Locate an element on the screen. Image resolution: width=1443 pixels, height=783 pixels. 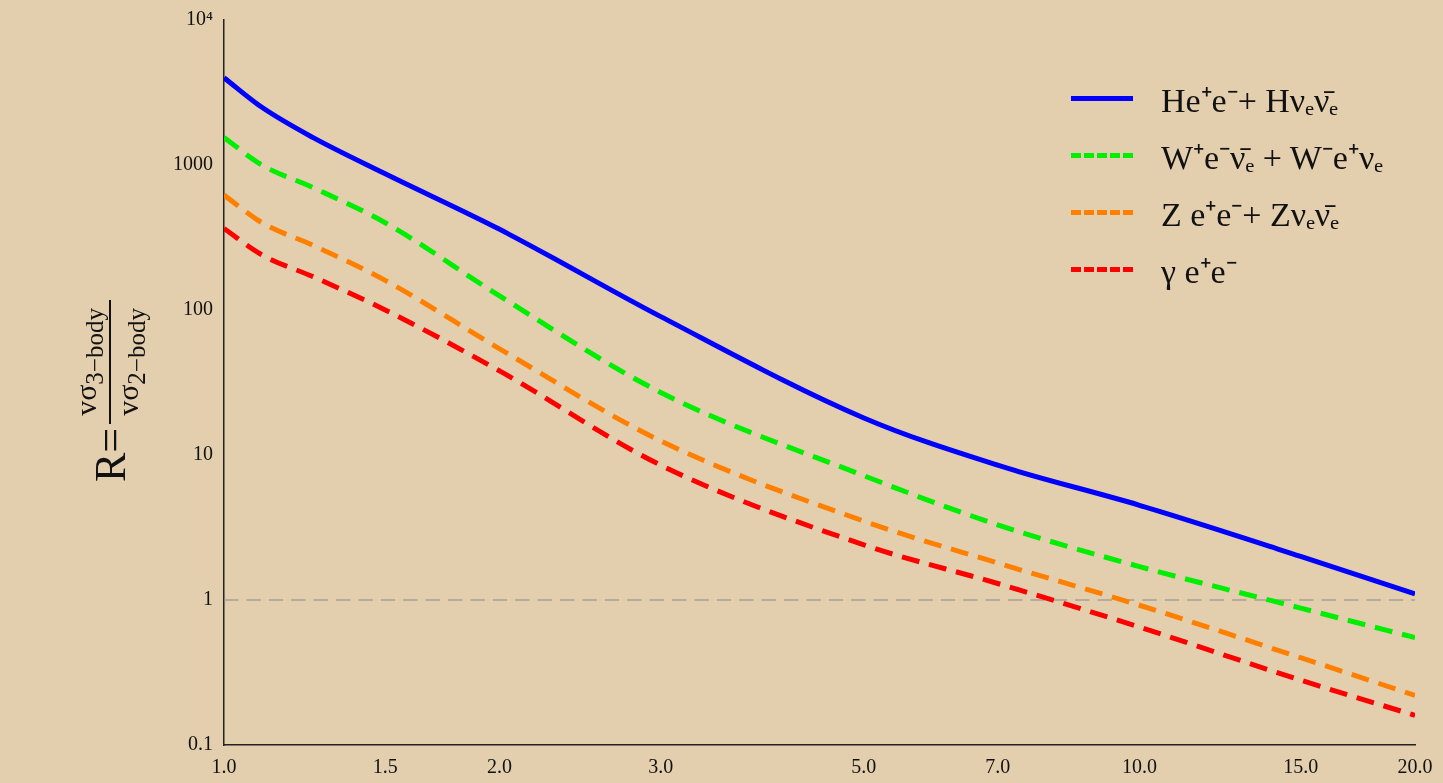
y-tick-label: 100 is located at coordinates (198, 308).